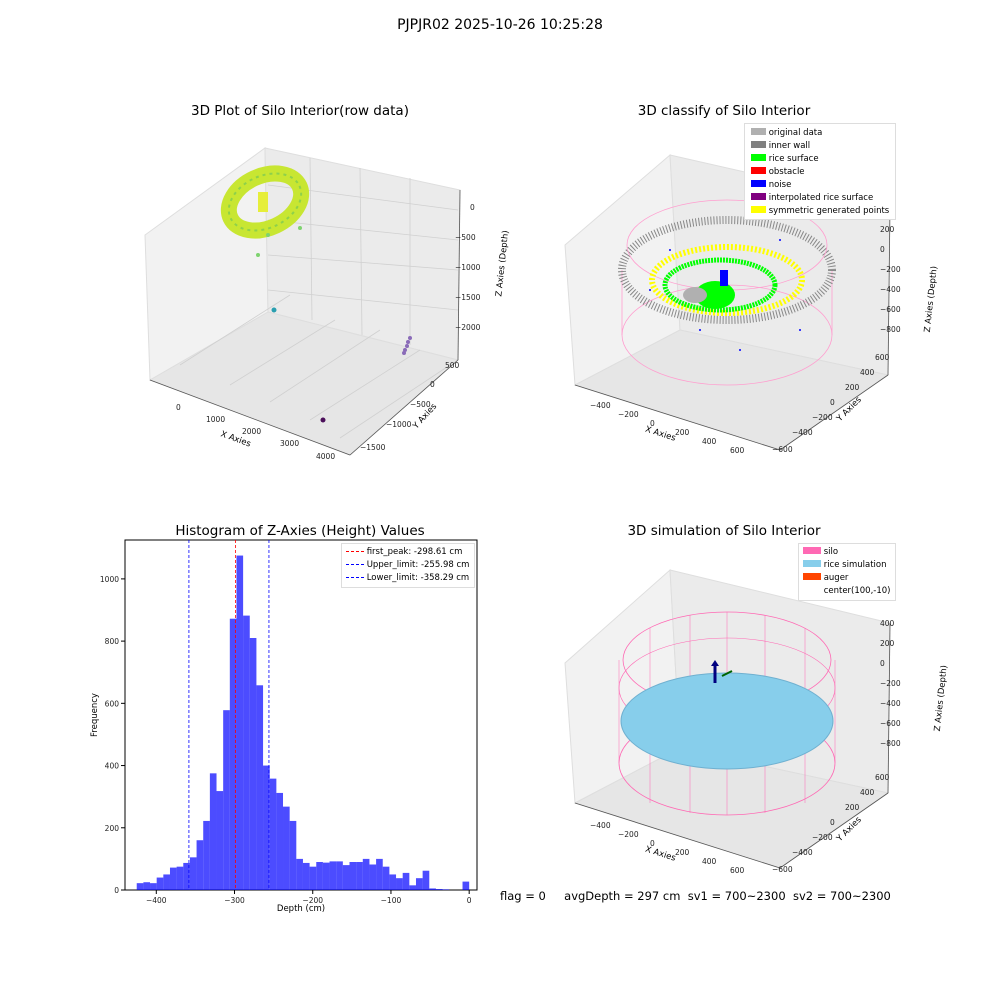  What do you see at coordinates (468, 297) in the screenshot?
I see `panel1-ztick: −1500` at bounding box center [468, 297].